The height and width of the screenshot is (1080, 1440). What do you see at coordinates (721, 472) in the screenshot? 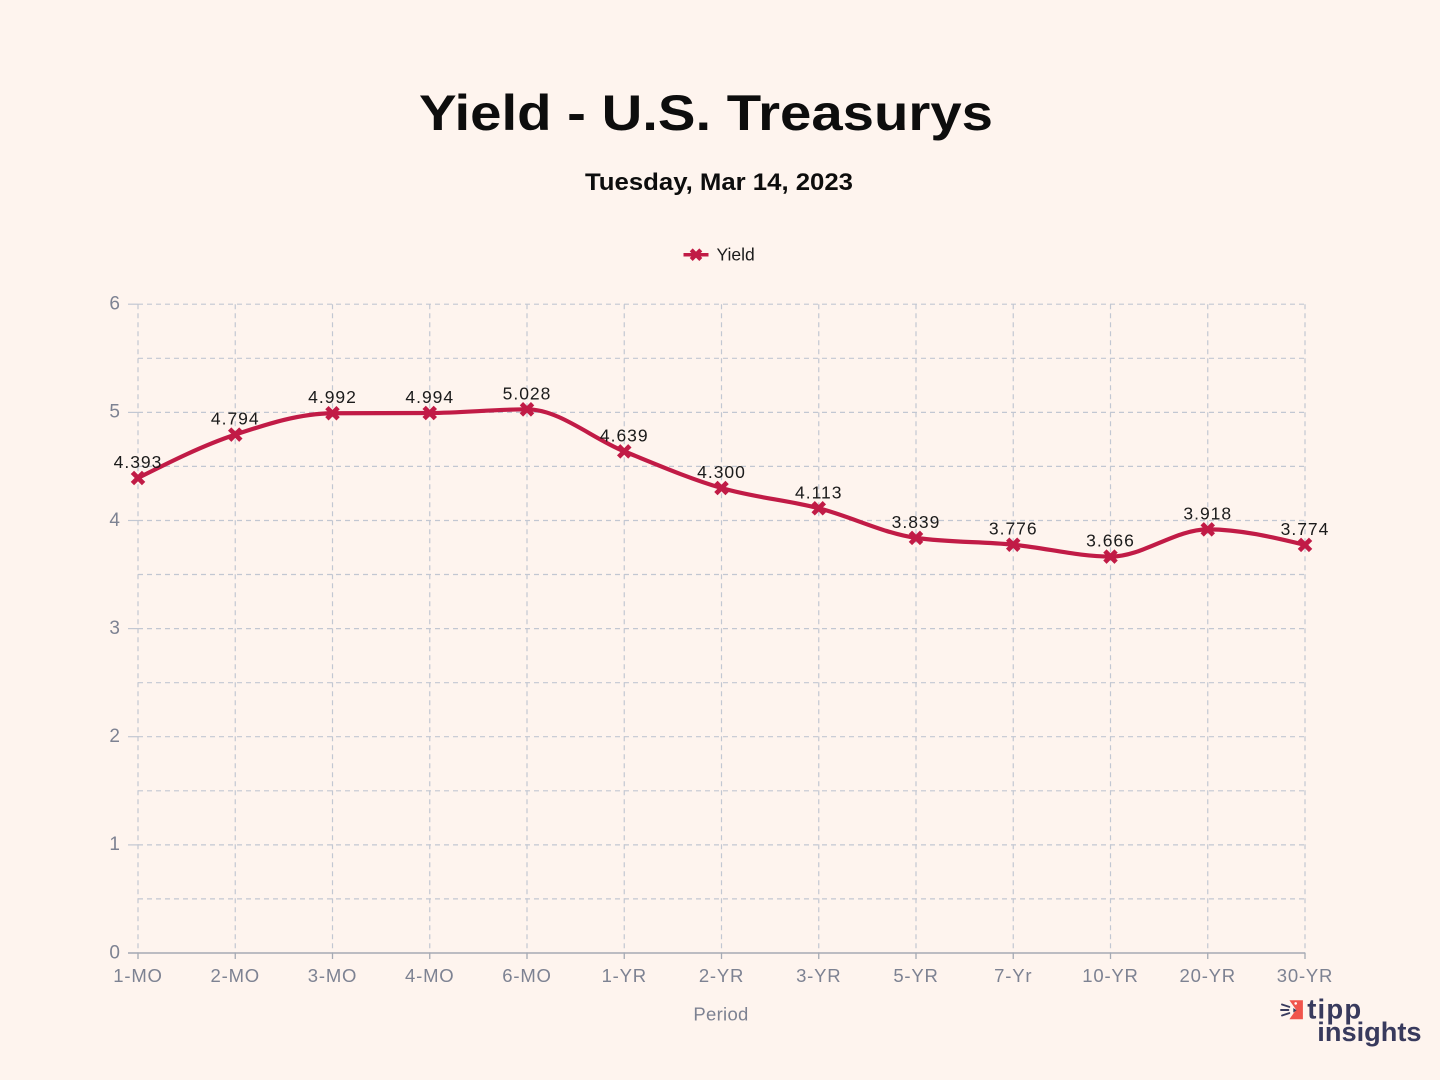
I see `svg-text: 4.300` at bounding box center [721, 472].